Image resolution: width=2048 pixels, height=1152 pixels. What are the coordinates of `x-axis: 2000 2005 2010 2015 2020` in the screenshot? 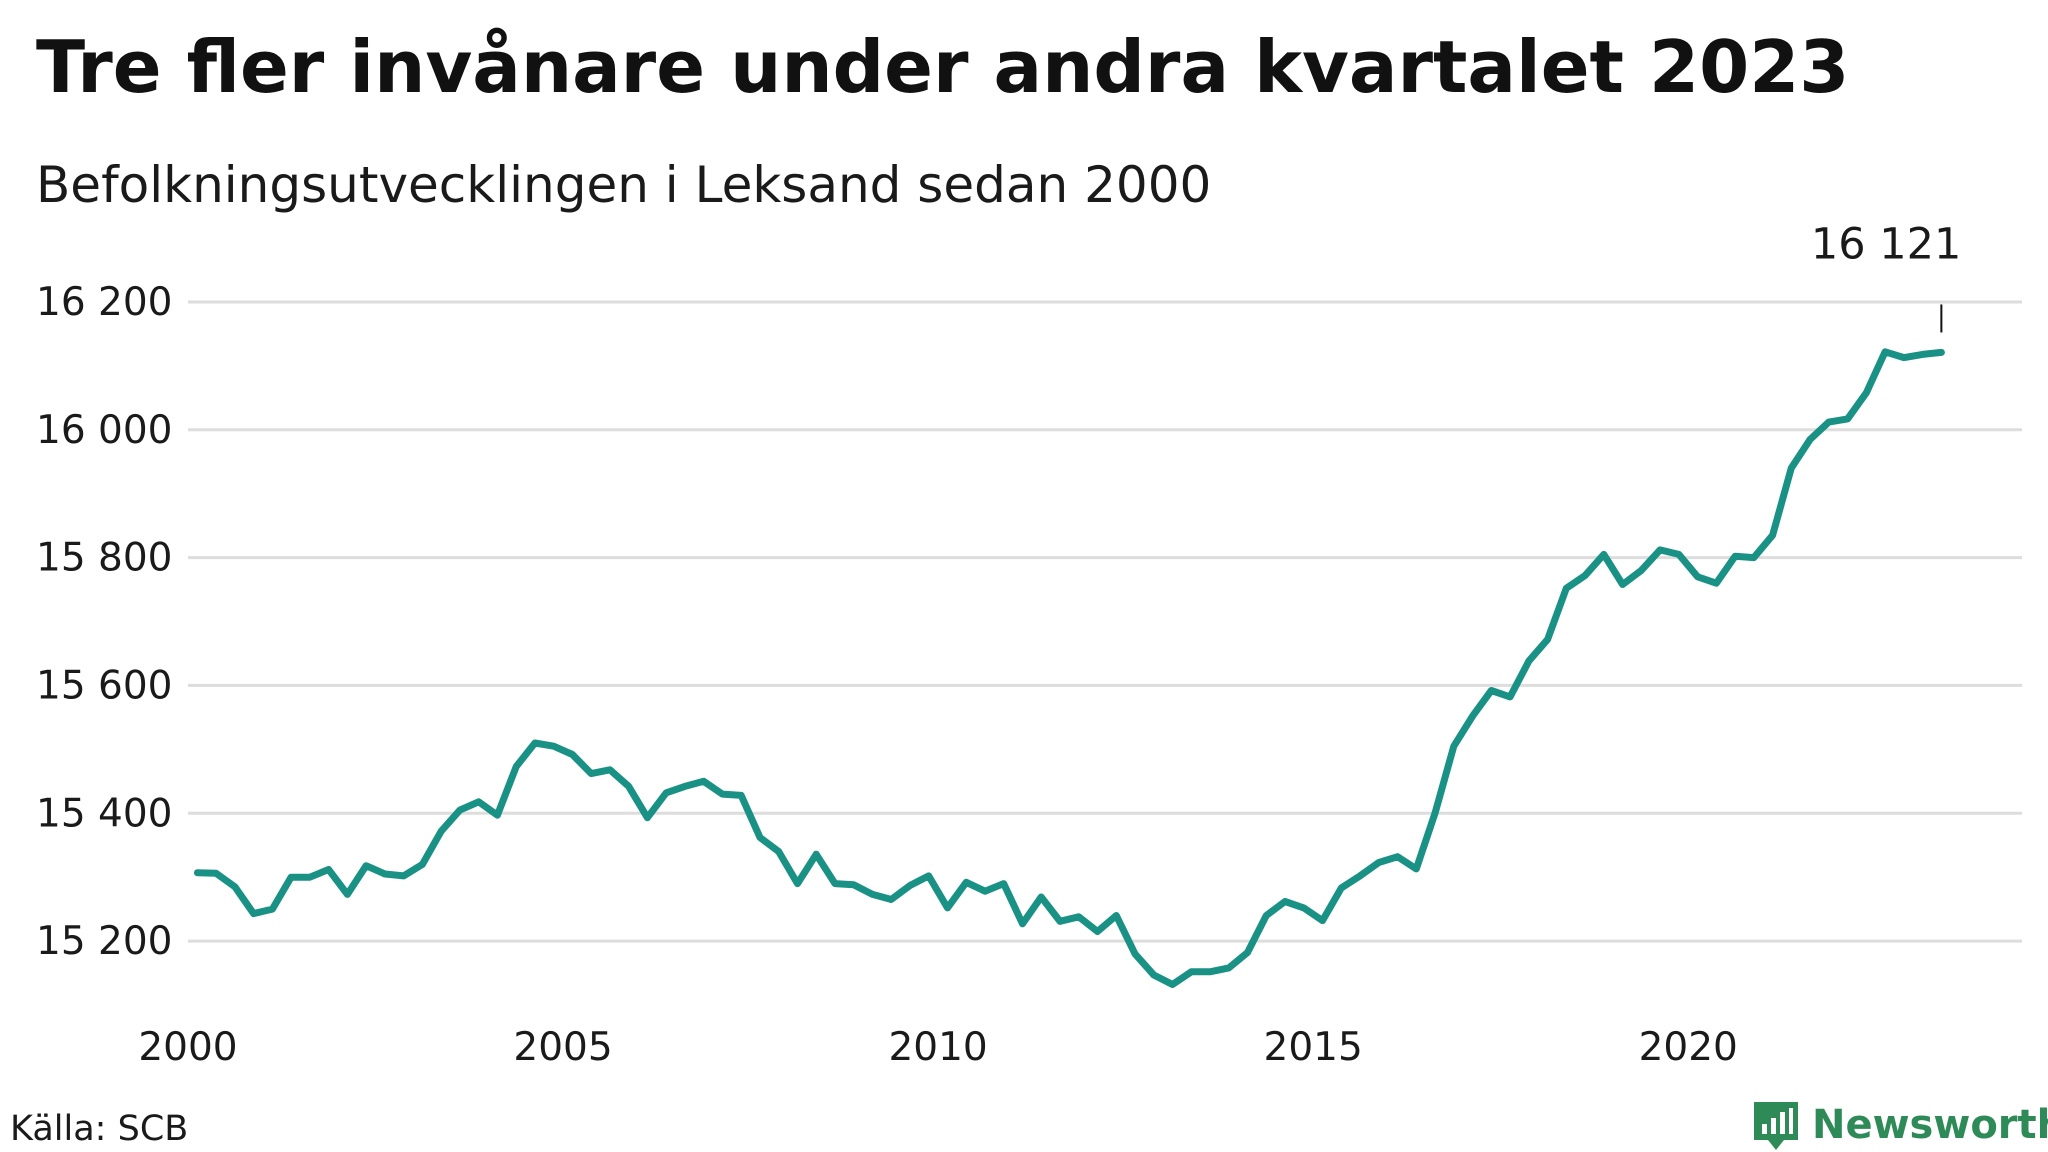 It's located at (937, 1047).